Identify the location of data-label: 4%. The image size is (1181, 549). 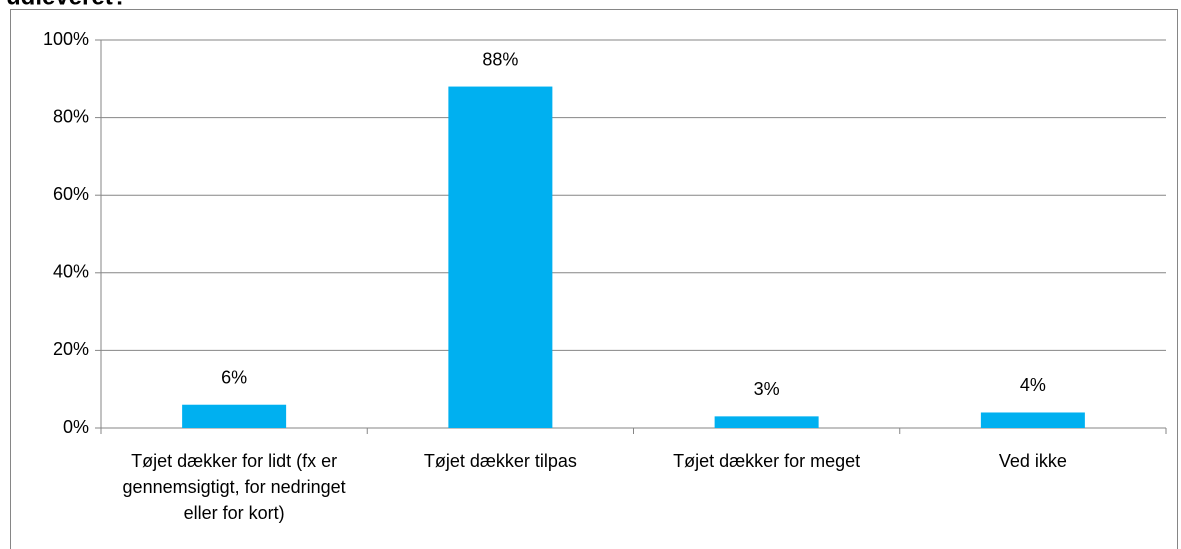
(1033, 385).